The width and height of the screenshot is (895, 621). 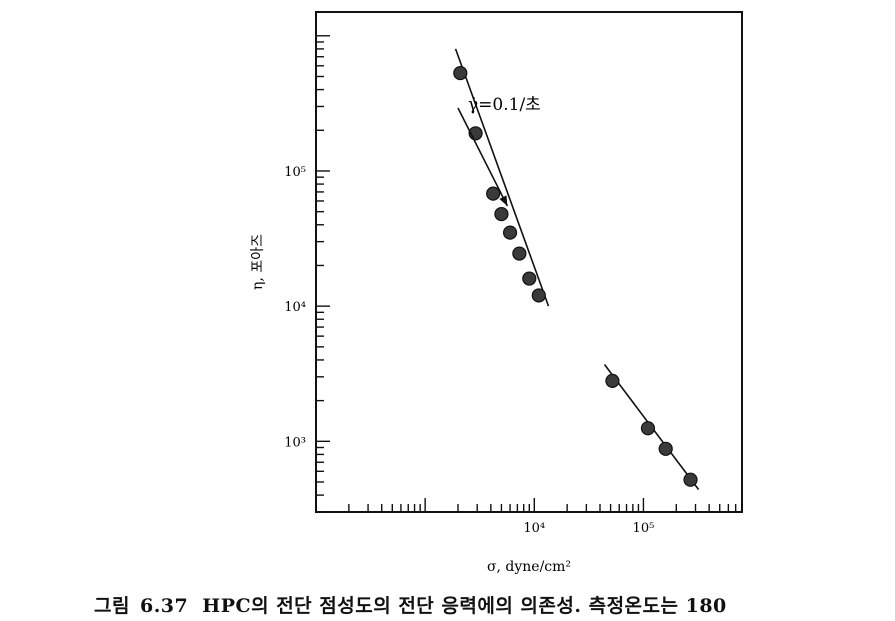 I want to click on x-tick-label: 10⁵, so click(x=644, y=528).